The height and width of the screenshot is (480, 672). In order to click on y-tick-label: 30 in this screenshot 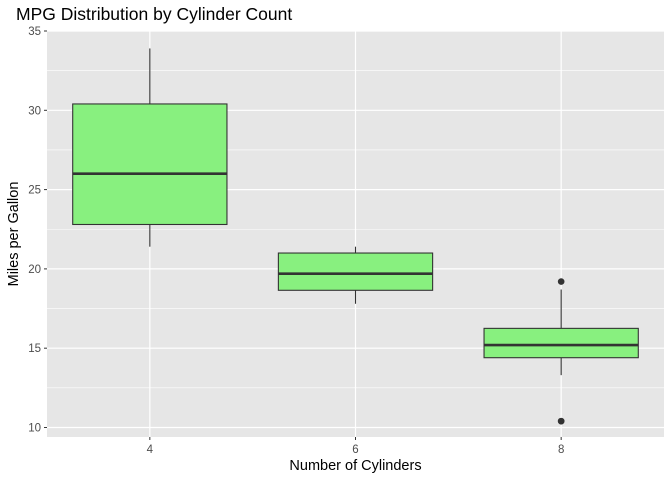, I will do `click(34, 111)`.